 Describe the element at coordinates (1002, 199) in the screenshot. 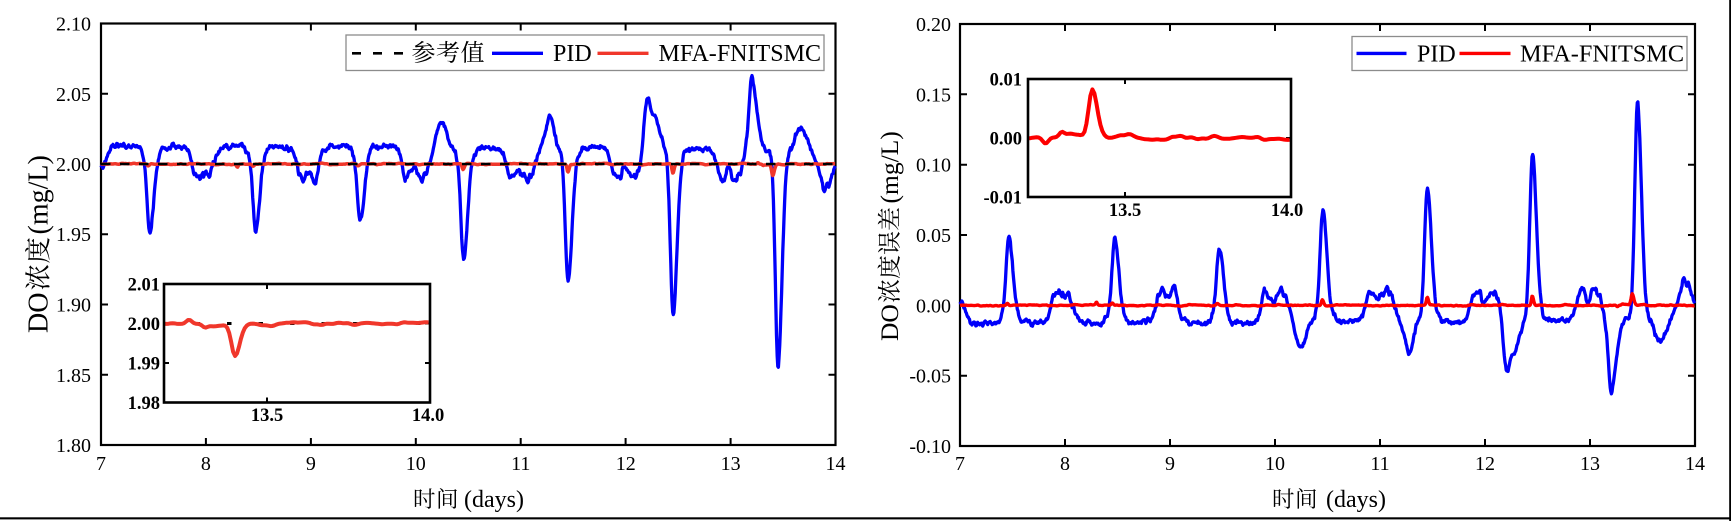

I see `svg-text: -0.01` at that location.